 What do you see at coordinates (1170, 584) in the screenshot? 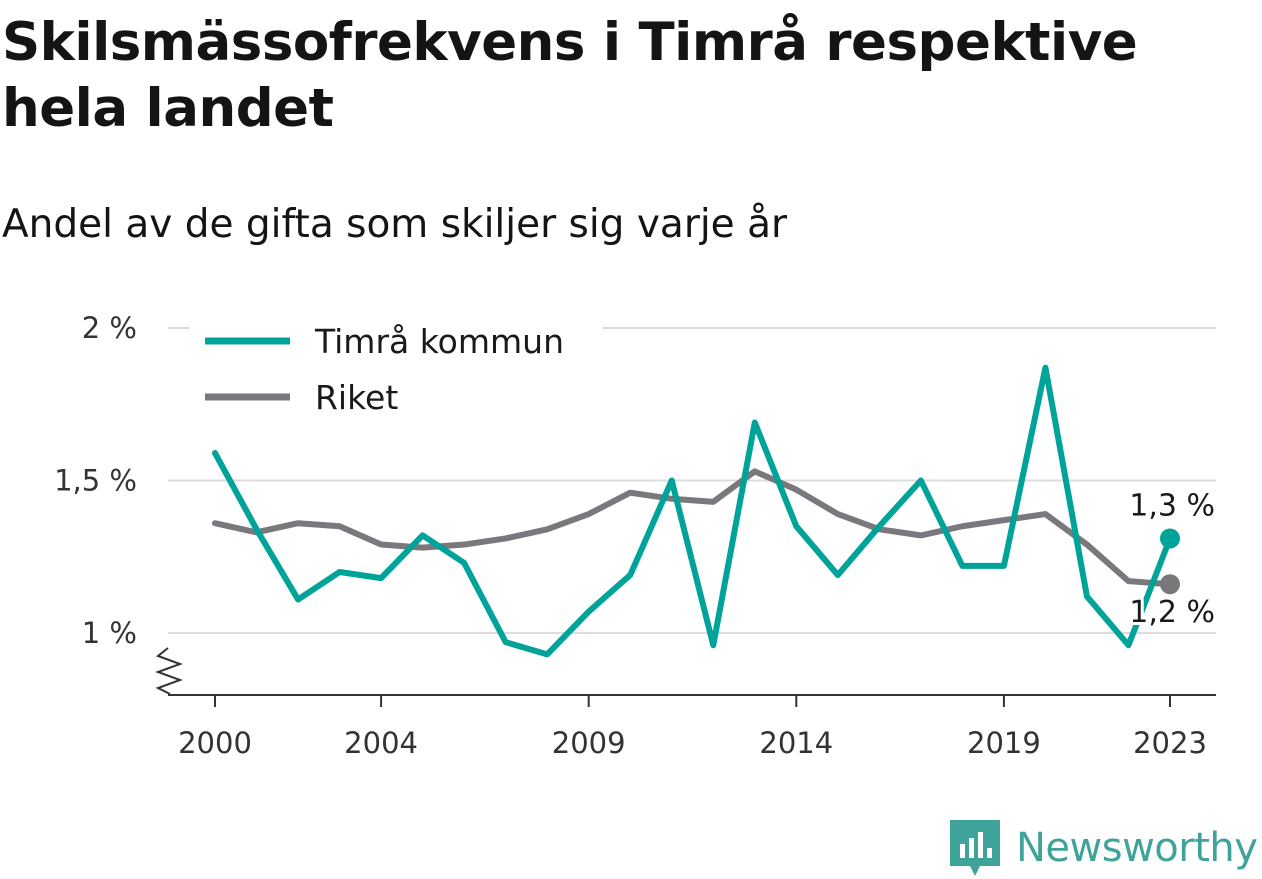
I see `end-point-riket` at bounding box center [1170, 584].